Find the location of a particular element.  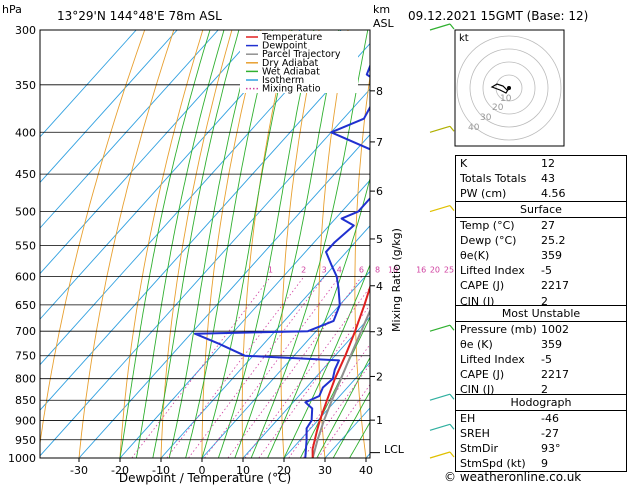

surface-value: 2217 is located at coordinates (555, 286).